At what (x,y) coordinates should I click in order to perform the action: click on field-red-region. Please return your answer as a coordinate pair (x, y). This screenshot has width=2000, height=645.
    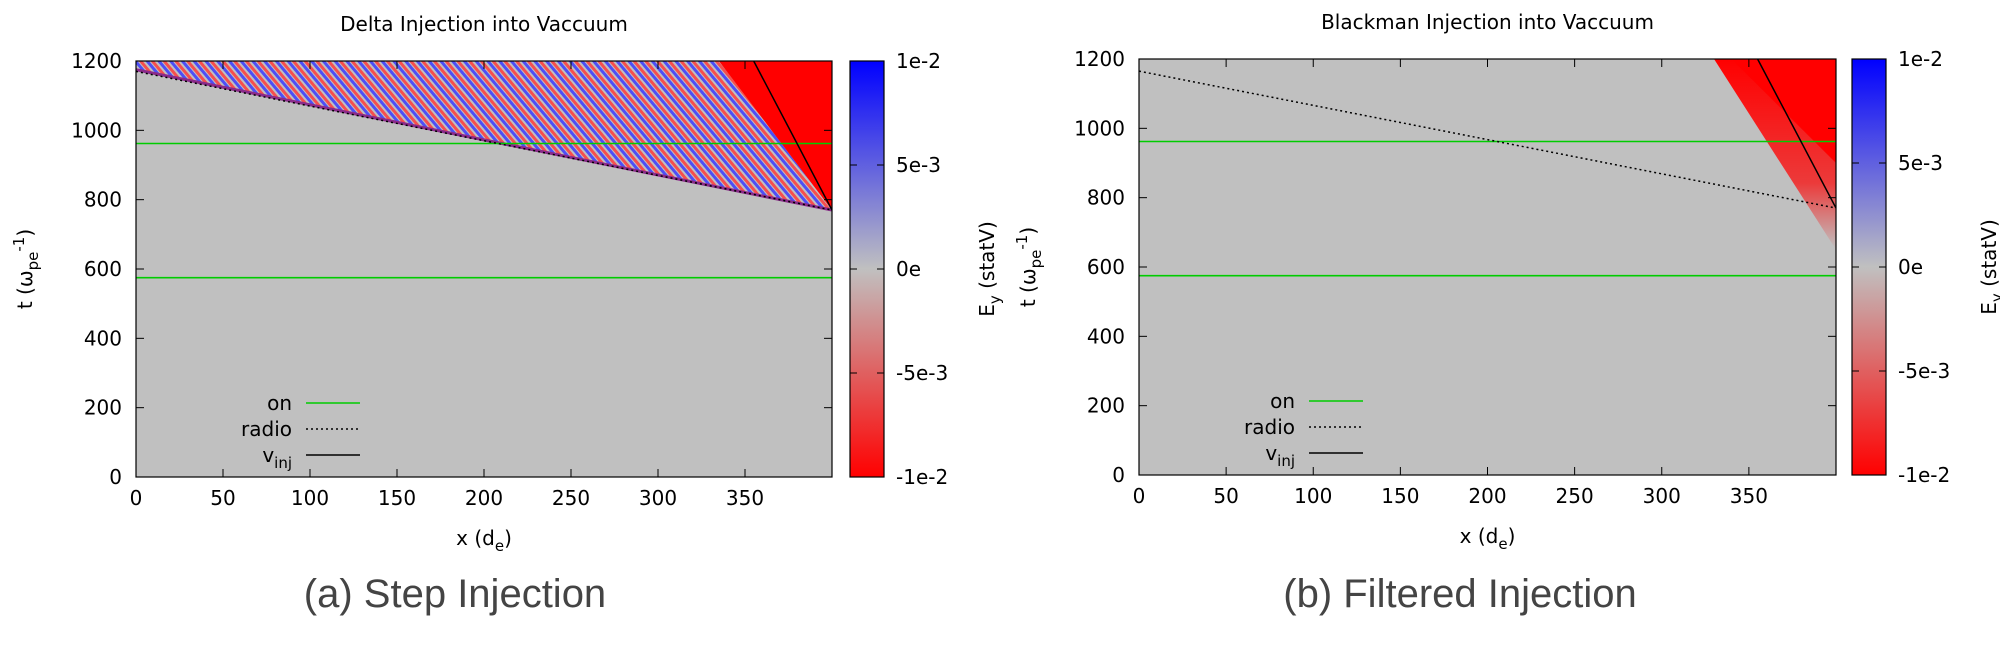
    Looking at the image, I should click on (775, 136).